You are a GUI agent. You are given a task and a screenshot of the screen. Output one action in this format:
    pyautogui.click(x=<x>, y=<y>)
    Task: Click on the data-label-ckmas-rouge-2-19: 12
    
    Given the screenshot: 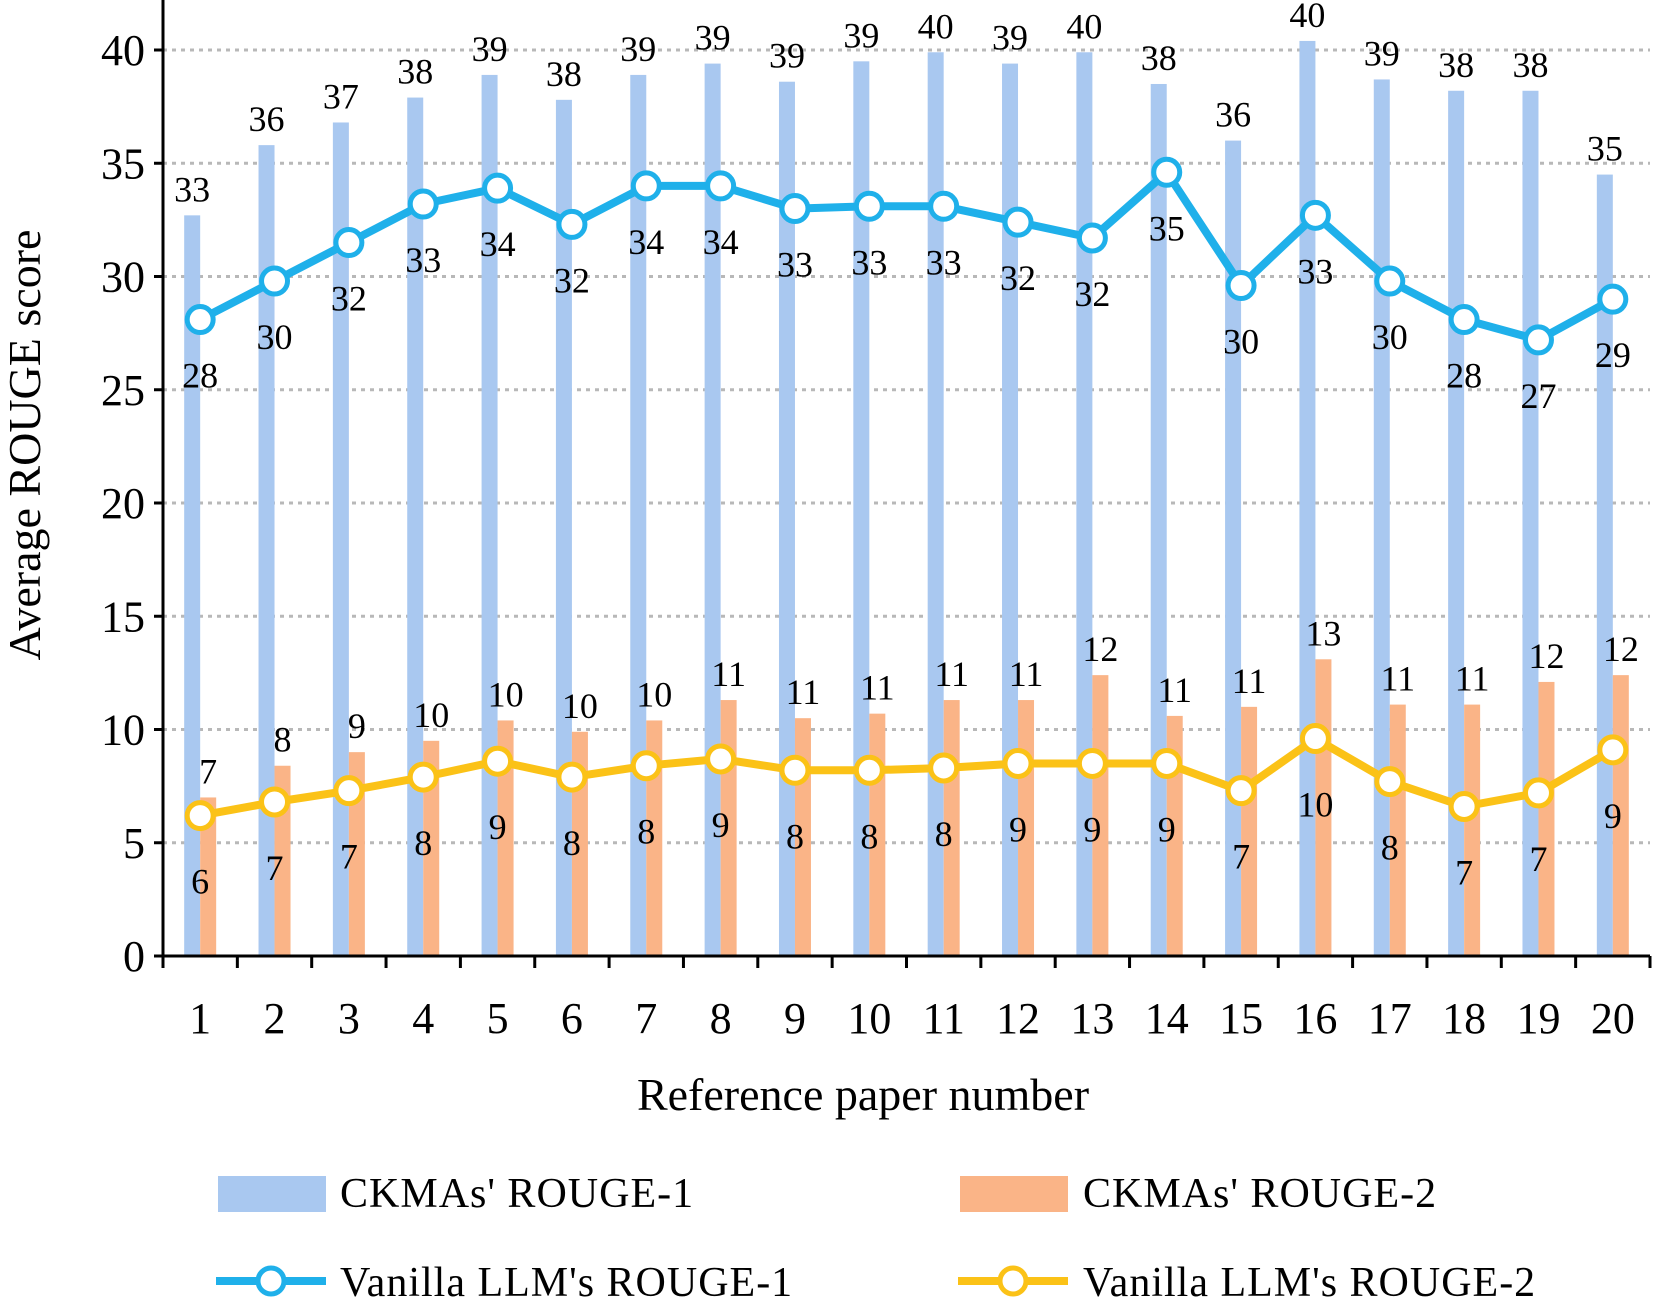 What is the action you would take?
    pyautogui.click(x=1546, y=656)
    